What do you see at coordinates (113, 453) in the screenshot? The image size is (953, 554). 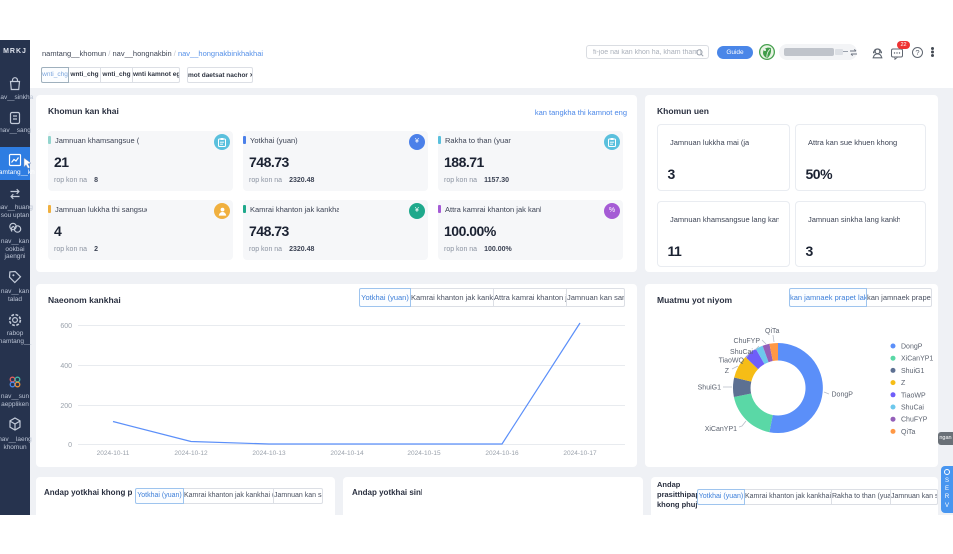 I see `svg-text: 2024-10-11` at bounding box center [113, 453].